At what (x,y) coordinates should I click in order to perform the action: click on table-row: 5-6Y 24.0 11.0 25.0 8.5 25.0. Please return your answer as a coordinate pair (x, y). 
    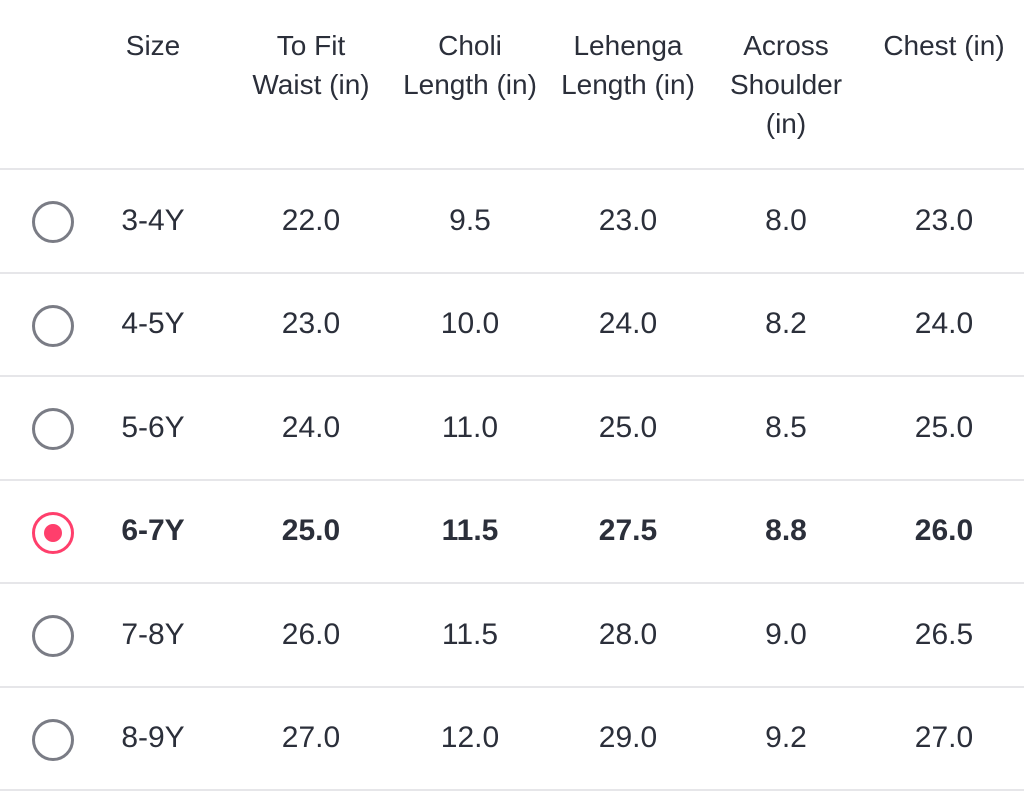
    Looking at the image, I should click on (512, 429).